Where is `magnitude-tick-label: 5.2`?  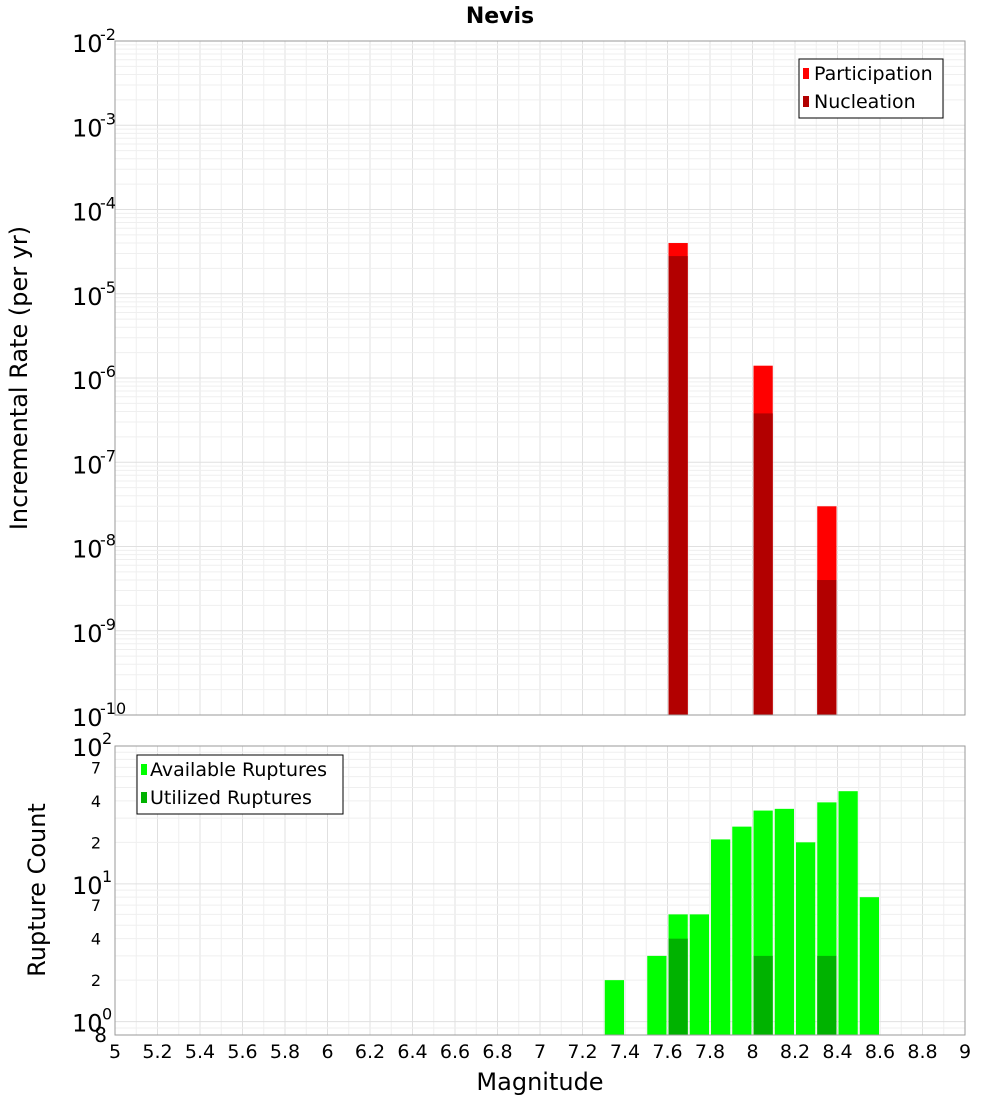
magnitude-tick-label: 5.2 is located at coordinates (157, 1052).